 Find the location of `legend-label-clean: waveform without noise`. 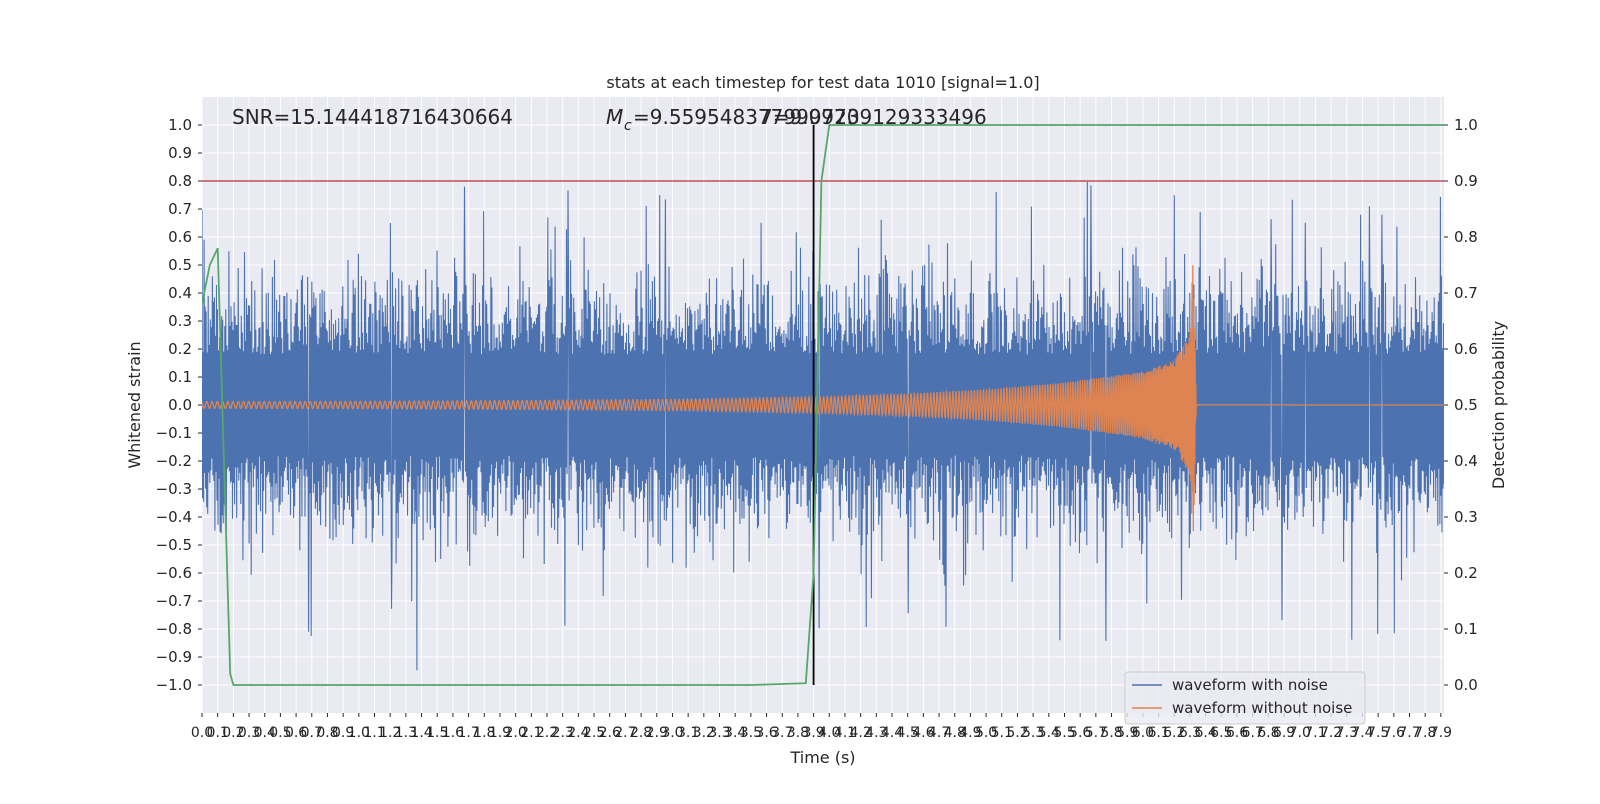

legend-label-clean: waveform without noise is located at coordinates (1262, 708).